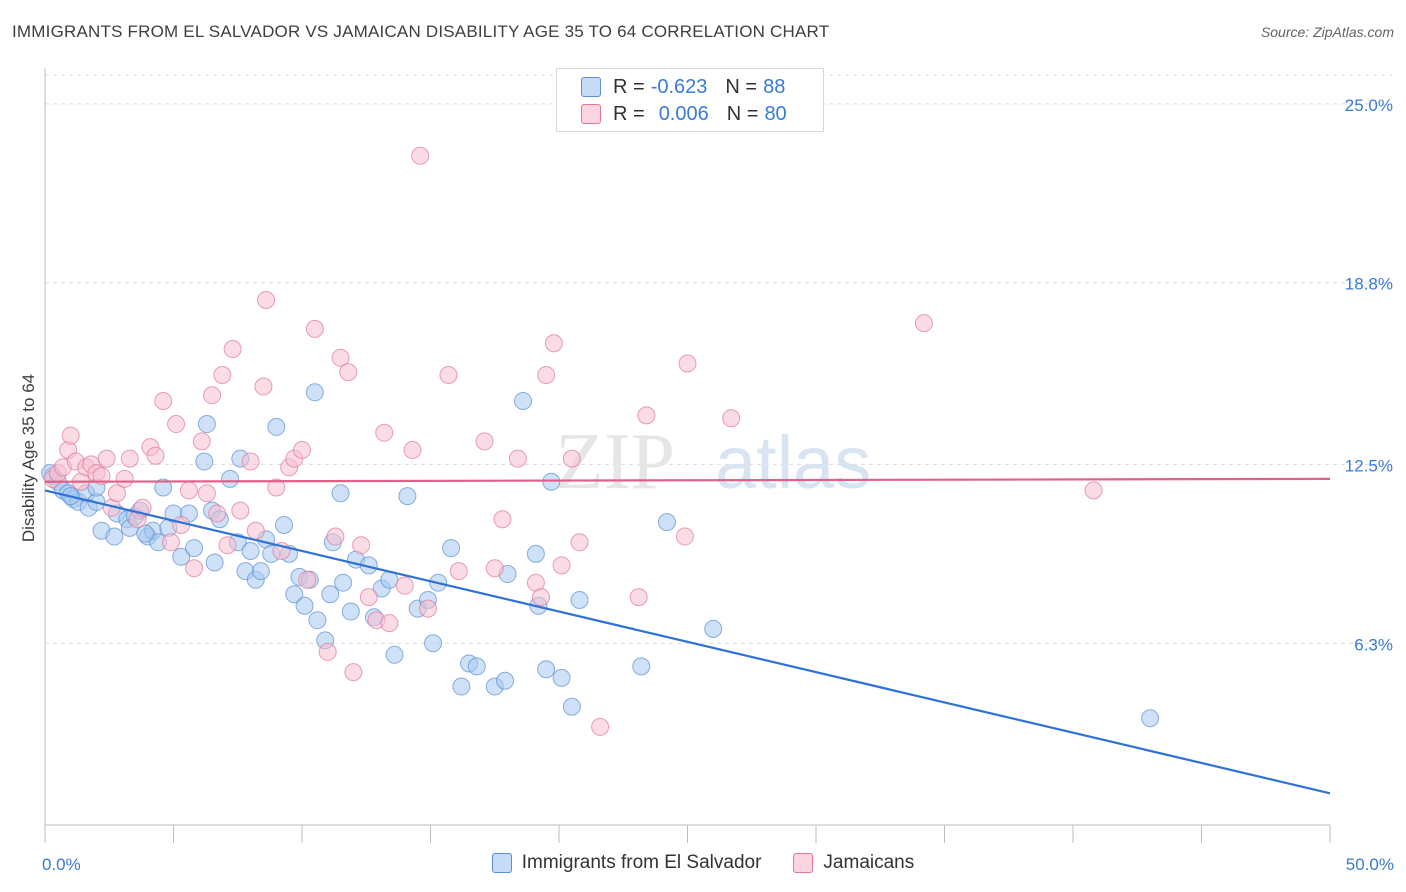  I want to click on series-swatch-blue, so click(501, 863).